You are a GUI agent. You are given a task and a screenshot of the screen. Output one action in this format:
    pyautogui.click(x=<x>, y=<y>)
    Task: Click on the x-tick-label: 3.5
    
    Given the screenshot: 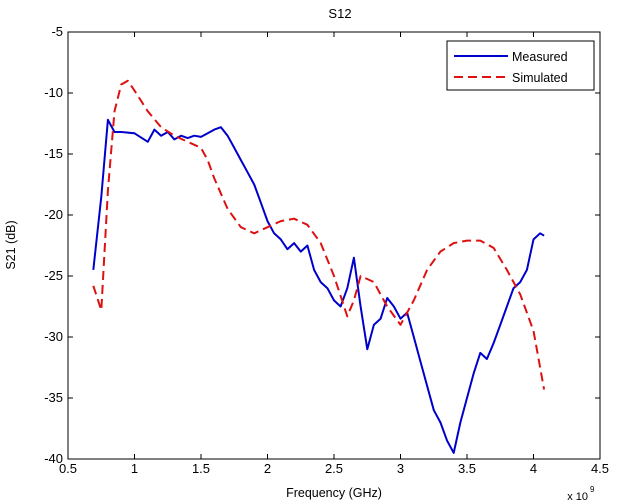 What is the action you would take?
    pyautogui.click(x=467, y=468)
    